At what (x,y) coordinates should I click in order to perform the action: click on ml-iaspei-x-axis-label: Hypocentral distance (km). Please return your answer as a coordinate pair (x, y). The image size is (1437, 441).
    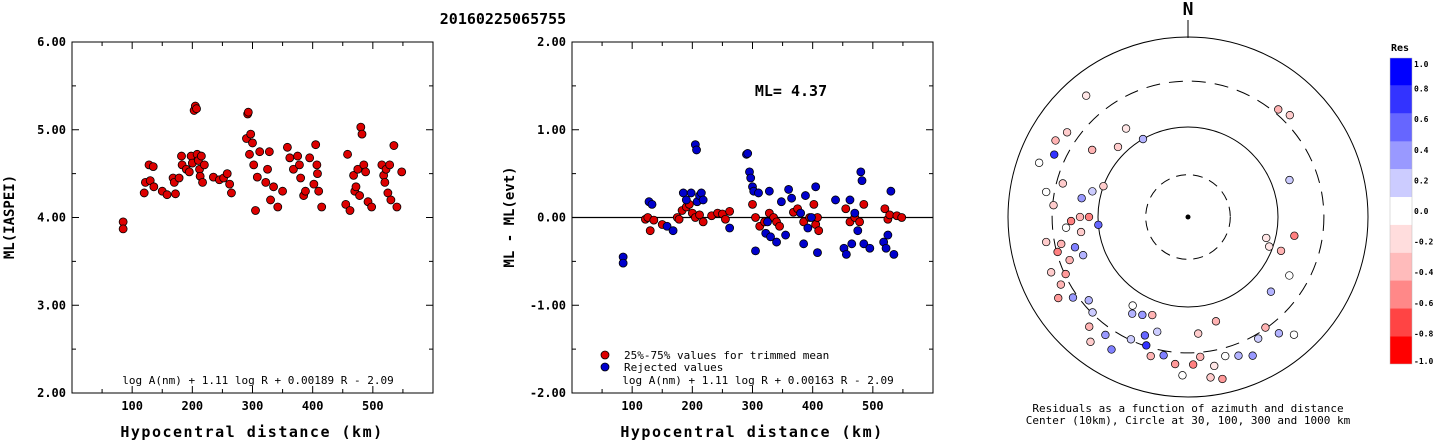
    Looking at the image, I should click on (251, 432).